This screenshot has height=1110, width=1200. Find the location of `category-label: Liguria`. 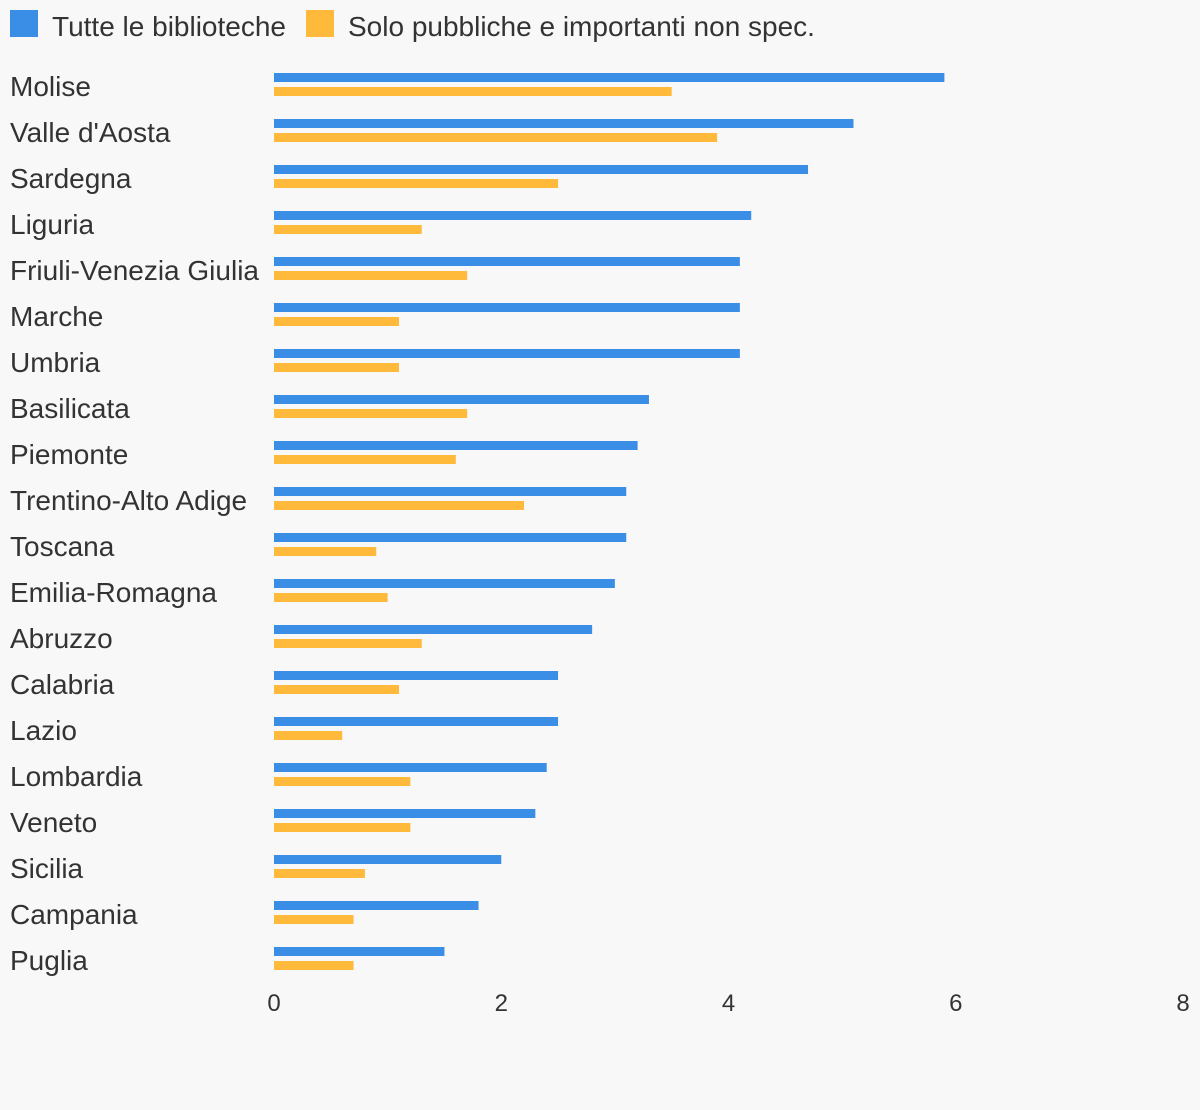

category-label: Liguria is located at coordinates (52, 224).